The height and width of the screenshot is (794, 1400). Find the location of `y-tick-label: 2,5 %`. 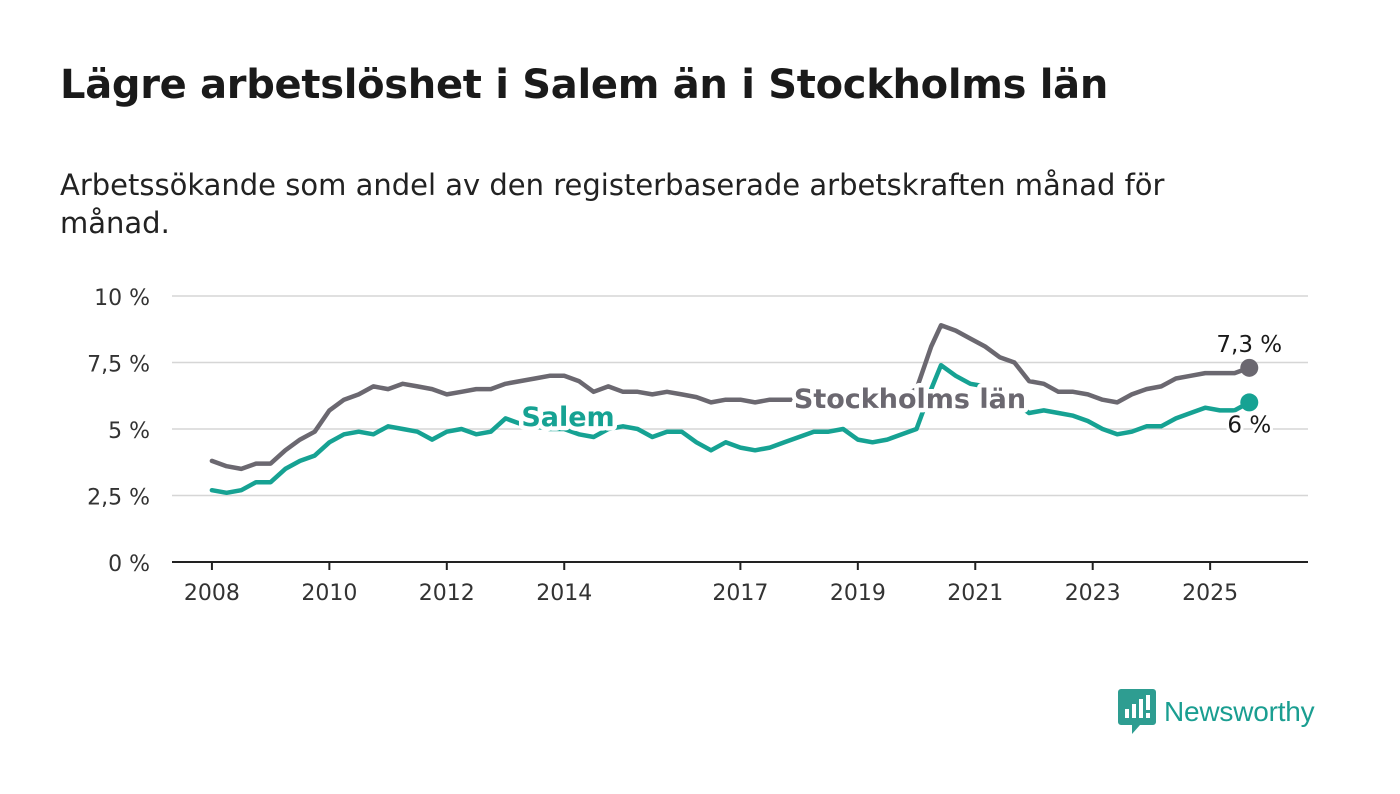

y-tick-label: 2,5 % is located at coordinates (118, 498).